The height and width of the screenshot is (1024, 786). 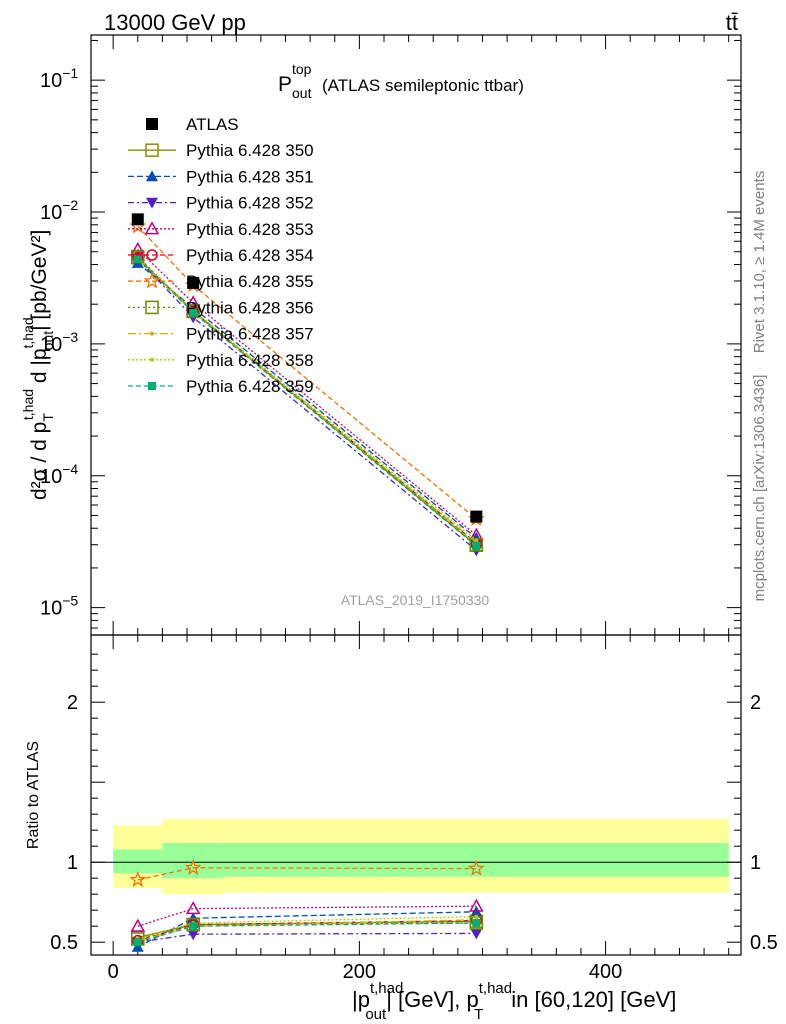 I want to click on ratio-y-tick-label-right: 2, so click(x=755, y=703).